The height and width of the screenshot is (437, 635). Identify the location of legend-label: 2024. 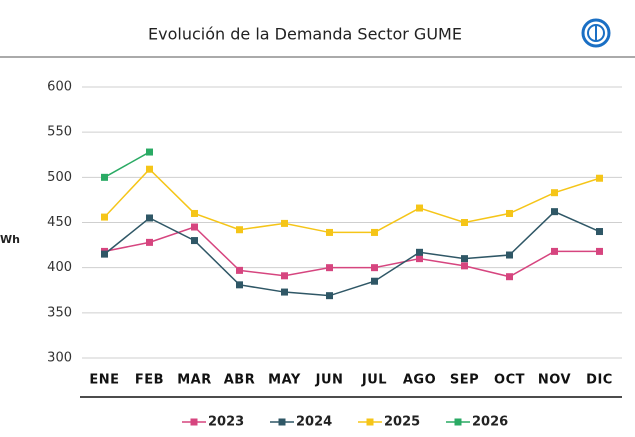
(314, 422).